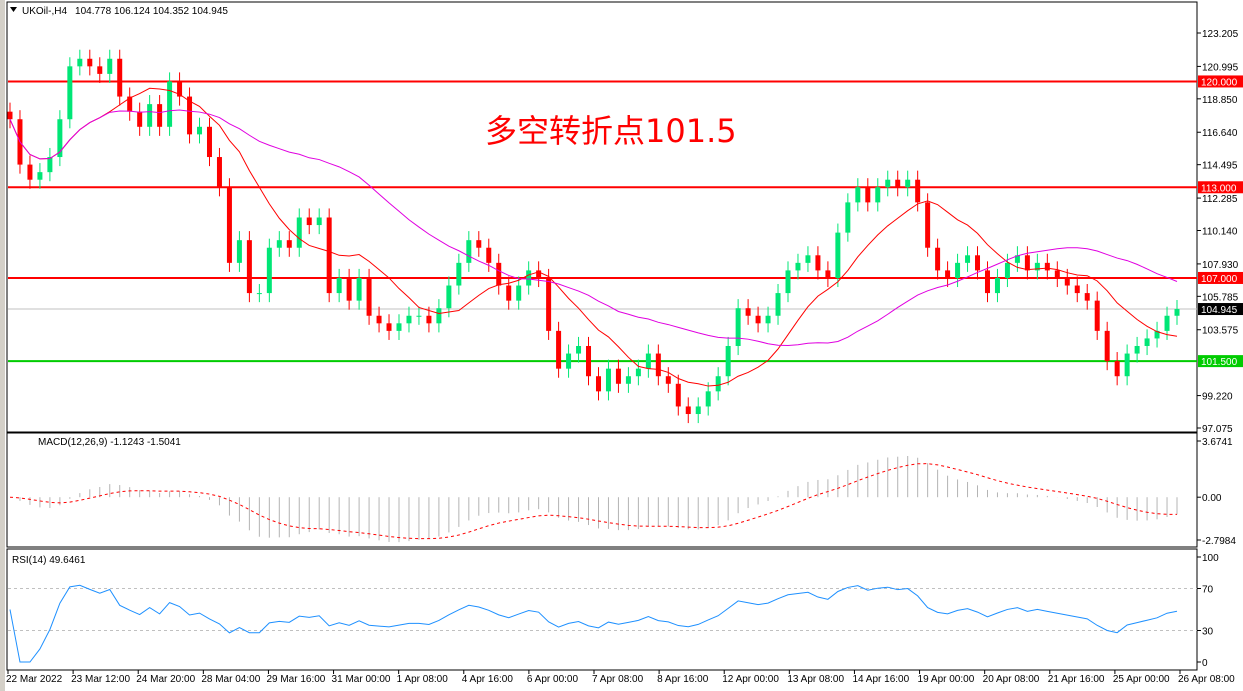 This screenshot has width=1243, height=691. What do you see at coordinates (880, 679) in the screenshot?
I see `x-tick-label: 14 Apr 16:00` at bounding box center [880, 679].